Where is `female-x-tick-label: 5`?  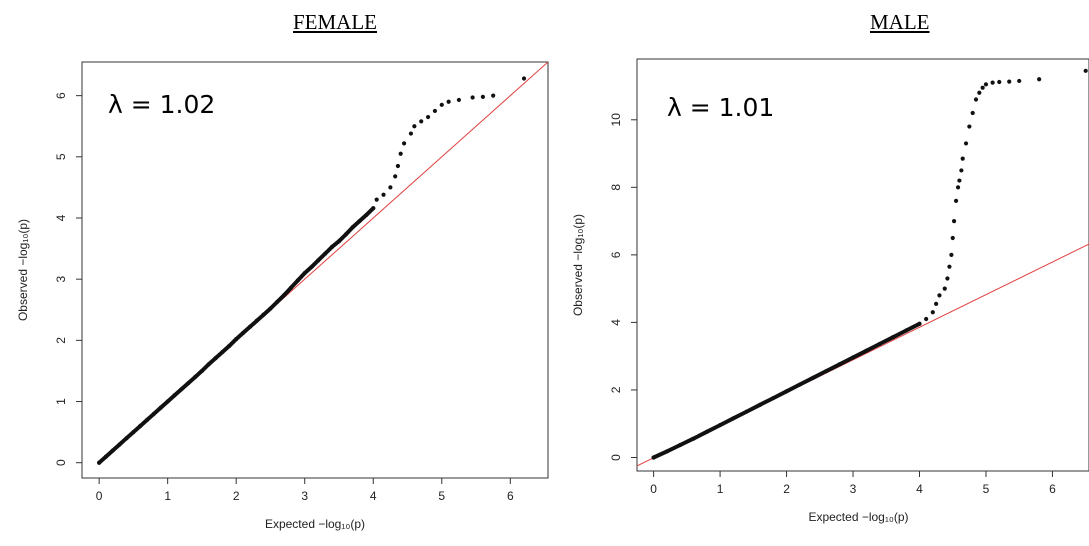 female-x-tick-label: 5 is located at coordinates (441, 496).